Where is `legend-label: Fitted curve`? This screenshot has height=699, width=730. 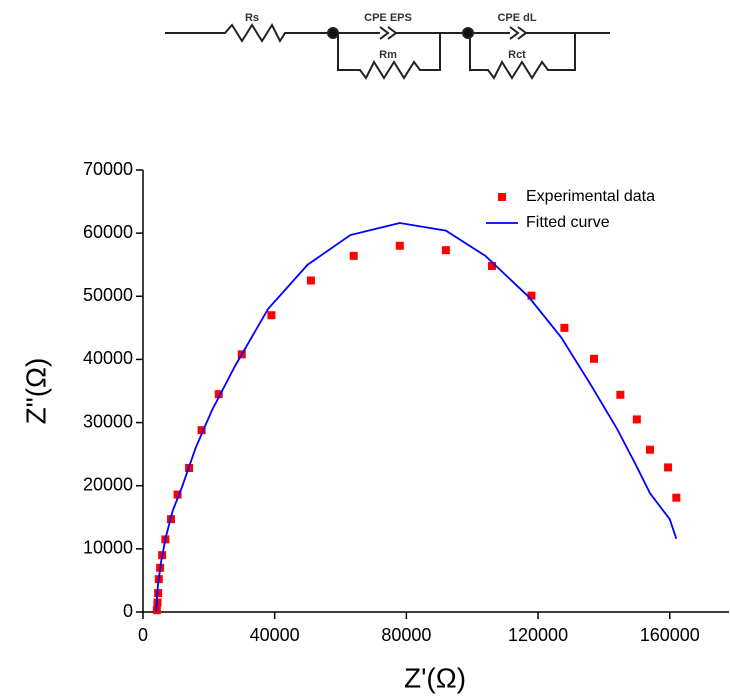
legend-label: Fitted curve is located at coordinates (568, 222).